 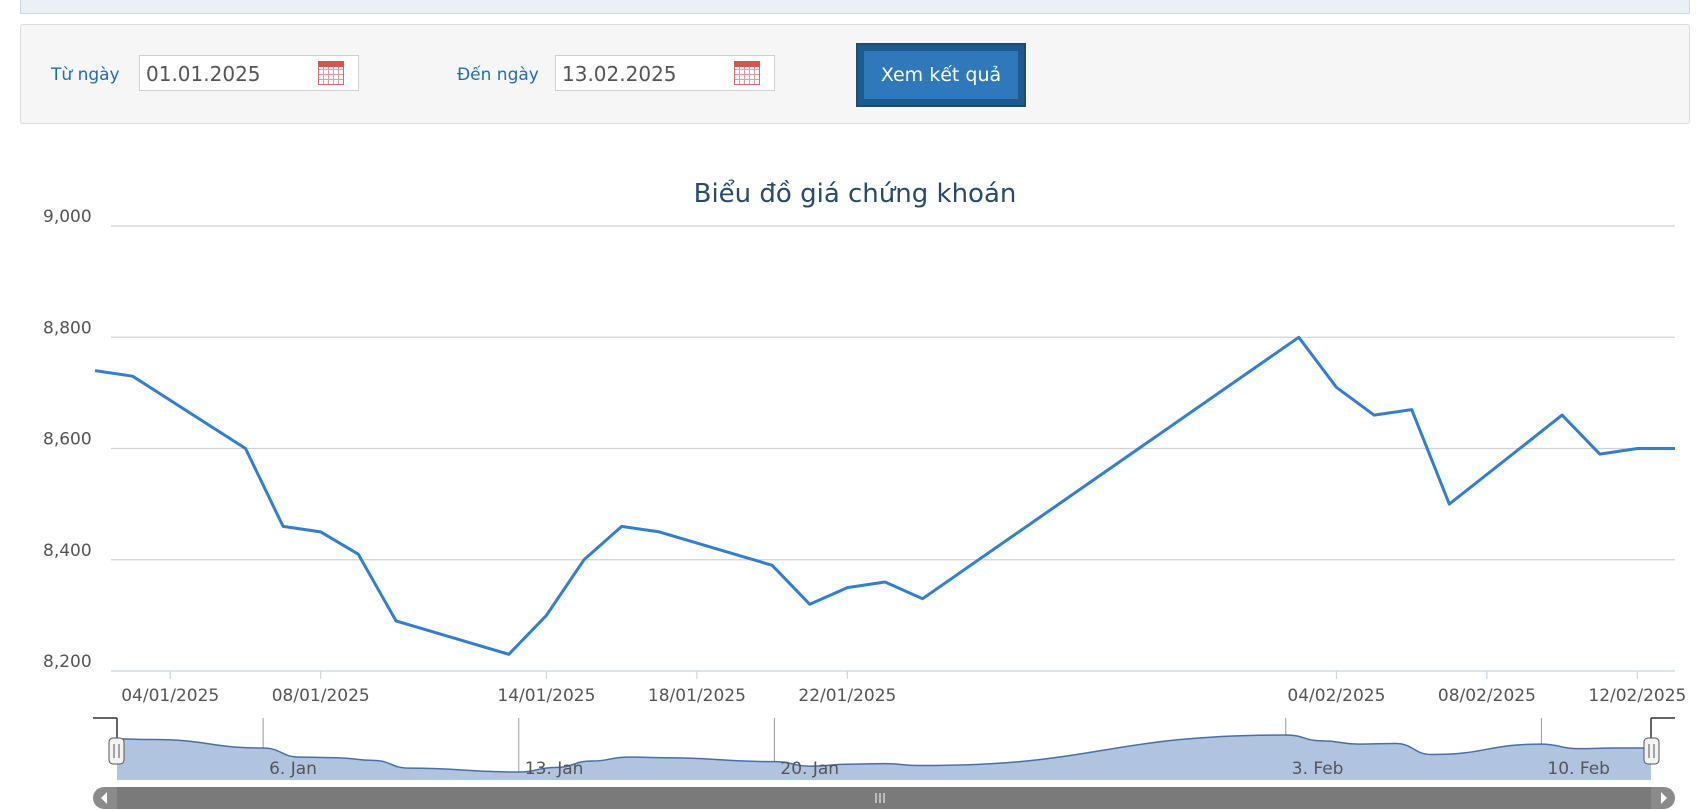 I want to click on top-info-bar, so click(x=855, y=7).